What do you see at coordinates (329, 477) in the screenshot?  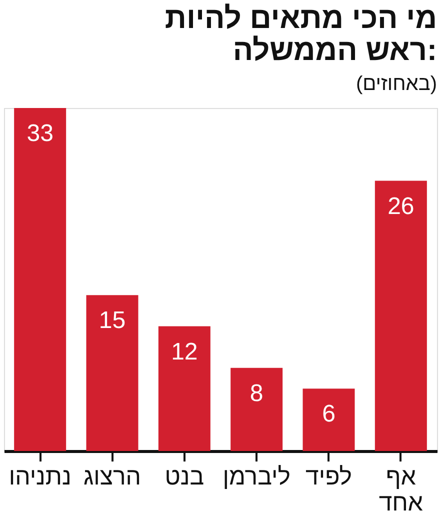 I see `x-tick-label: לפיד` at bounding box center [329, 477].